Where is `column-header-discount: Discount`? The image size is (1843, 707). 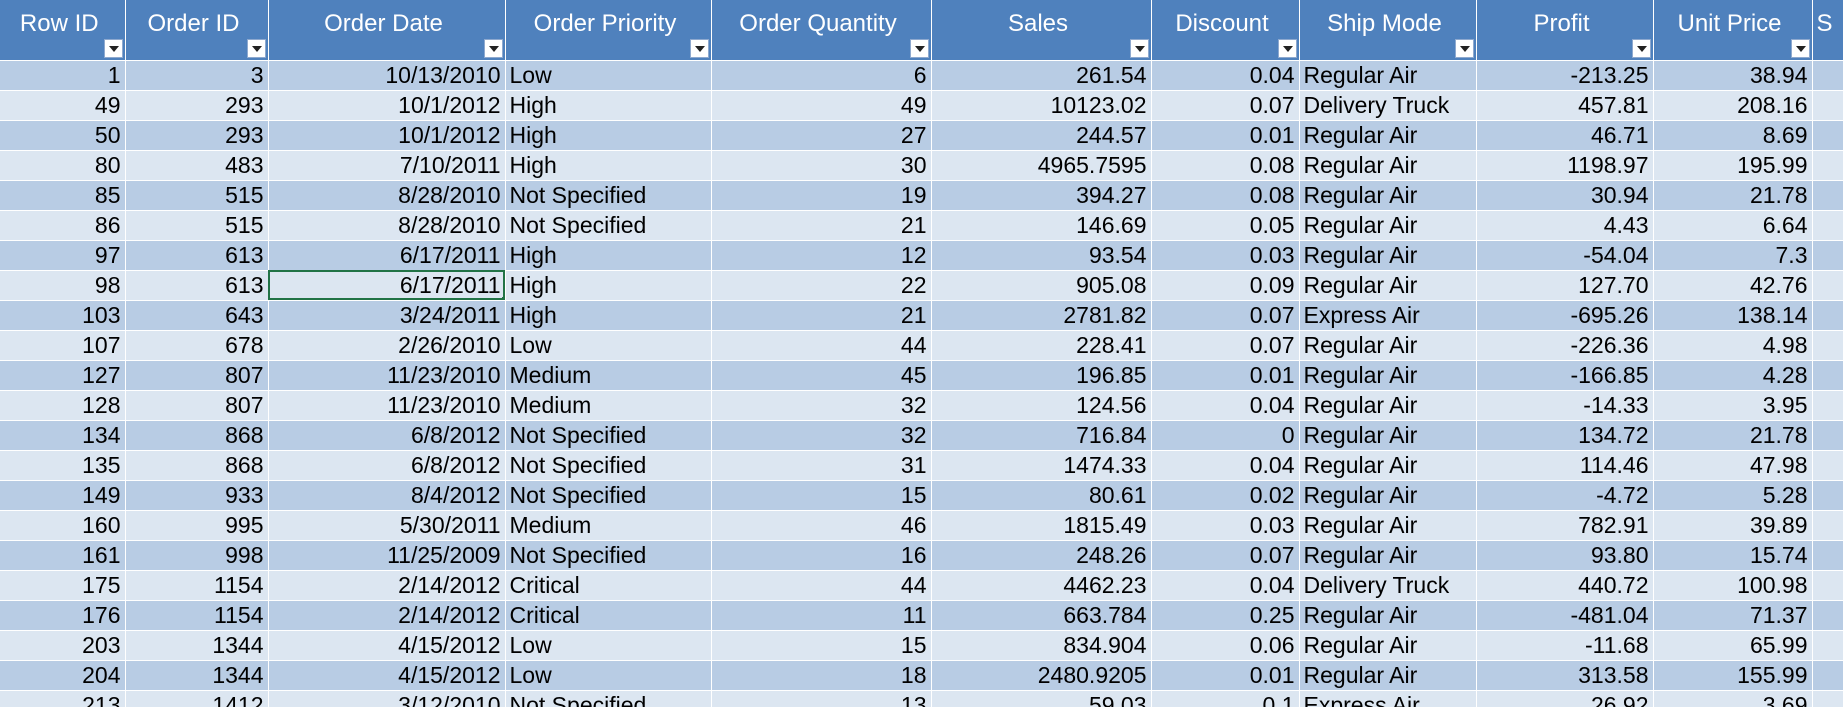 column-header-discount: Discount is located at coordinates (1225, 30).